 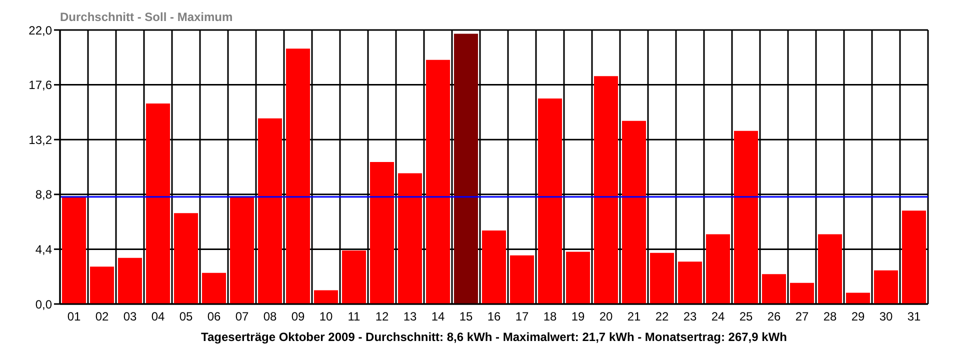 I want to click on x-tick-label: 02, so click(x=102, y=317).